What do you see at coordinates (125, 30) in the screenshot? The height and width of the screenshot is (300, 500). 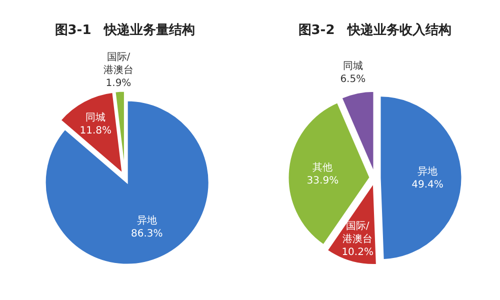 I see `chart-title: 图3-1 快递业务量结构` at bounding box center [125, 30].